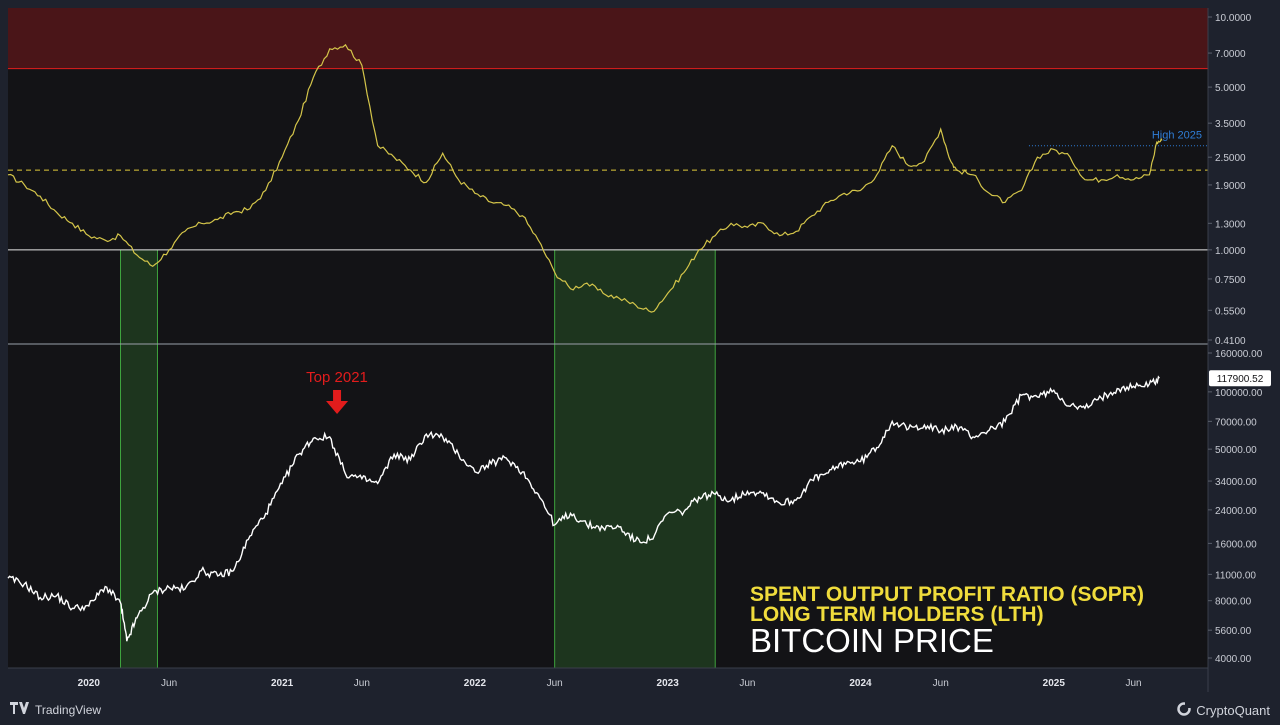  Describe the element at coordinates (640, 711) in the screenshot. I see `footer: TradingView CryptoQuant` at that location.